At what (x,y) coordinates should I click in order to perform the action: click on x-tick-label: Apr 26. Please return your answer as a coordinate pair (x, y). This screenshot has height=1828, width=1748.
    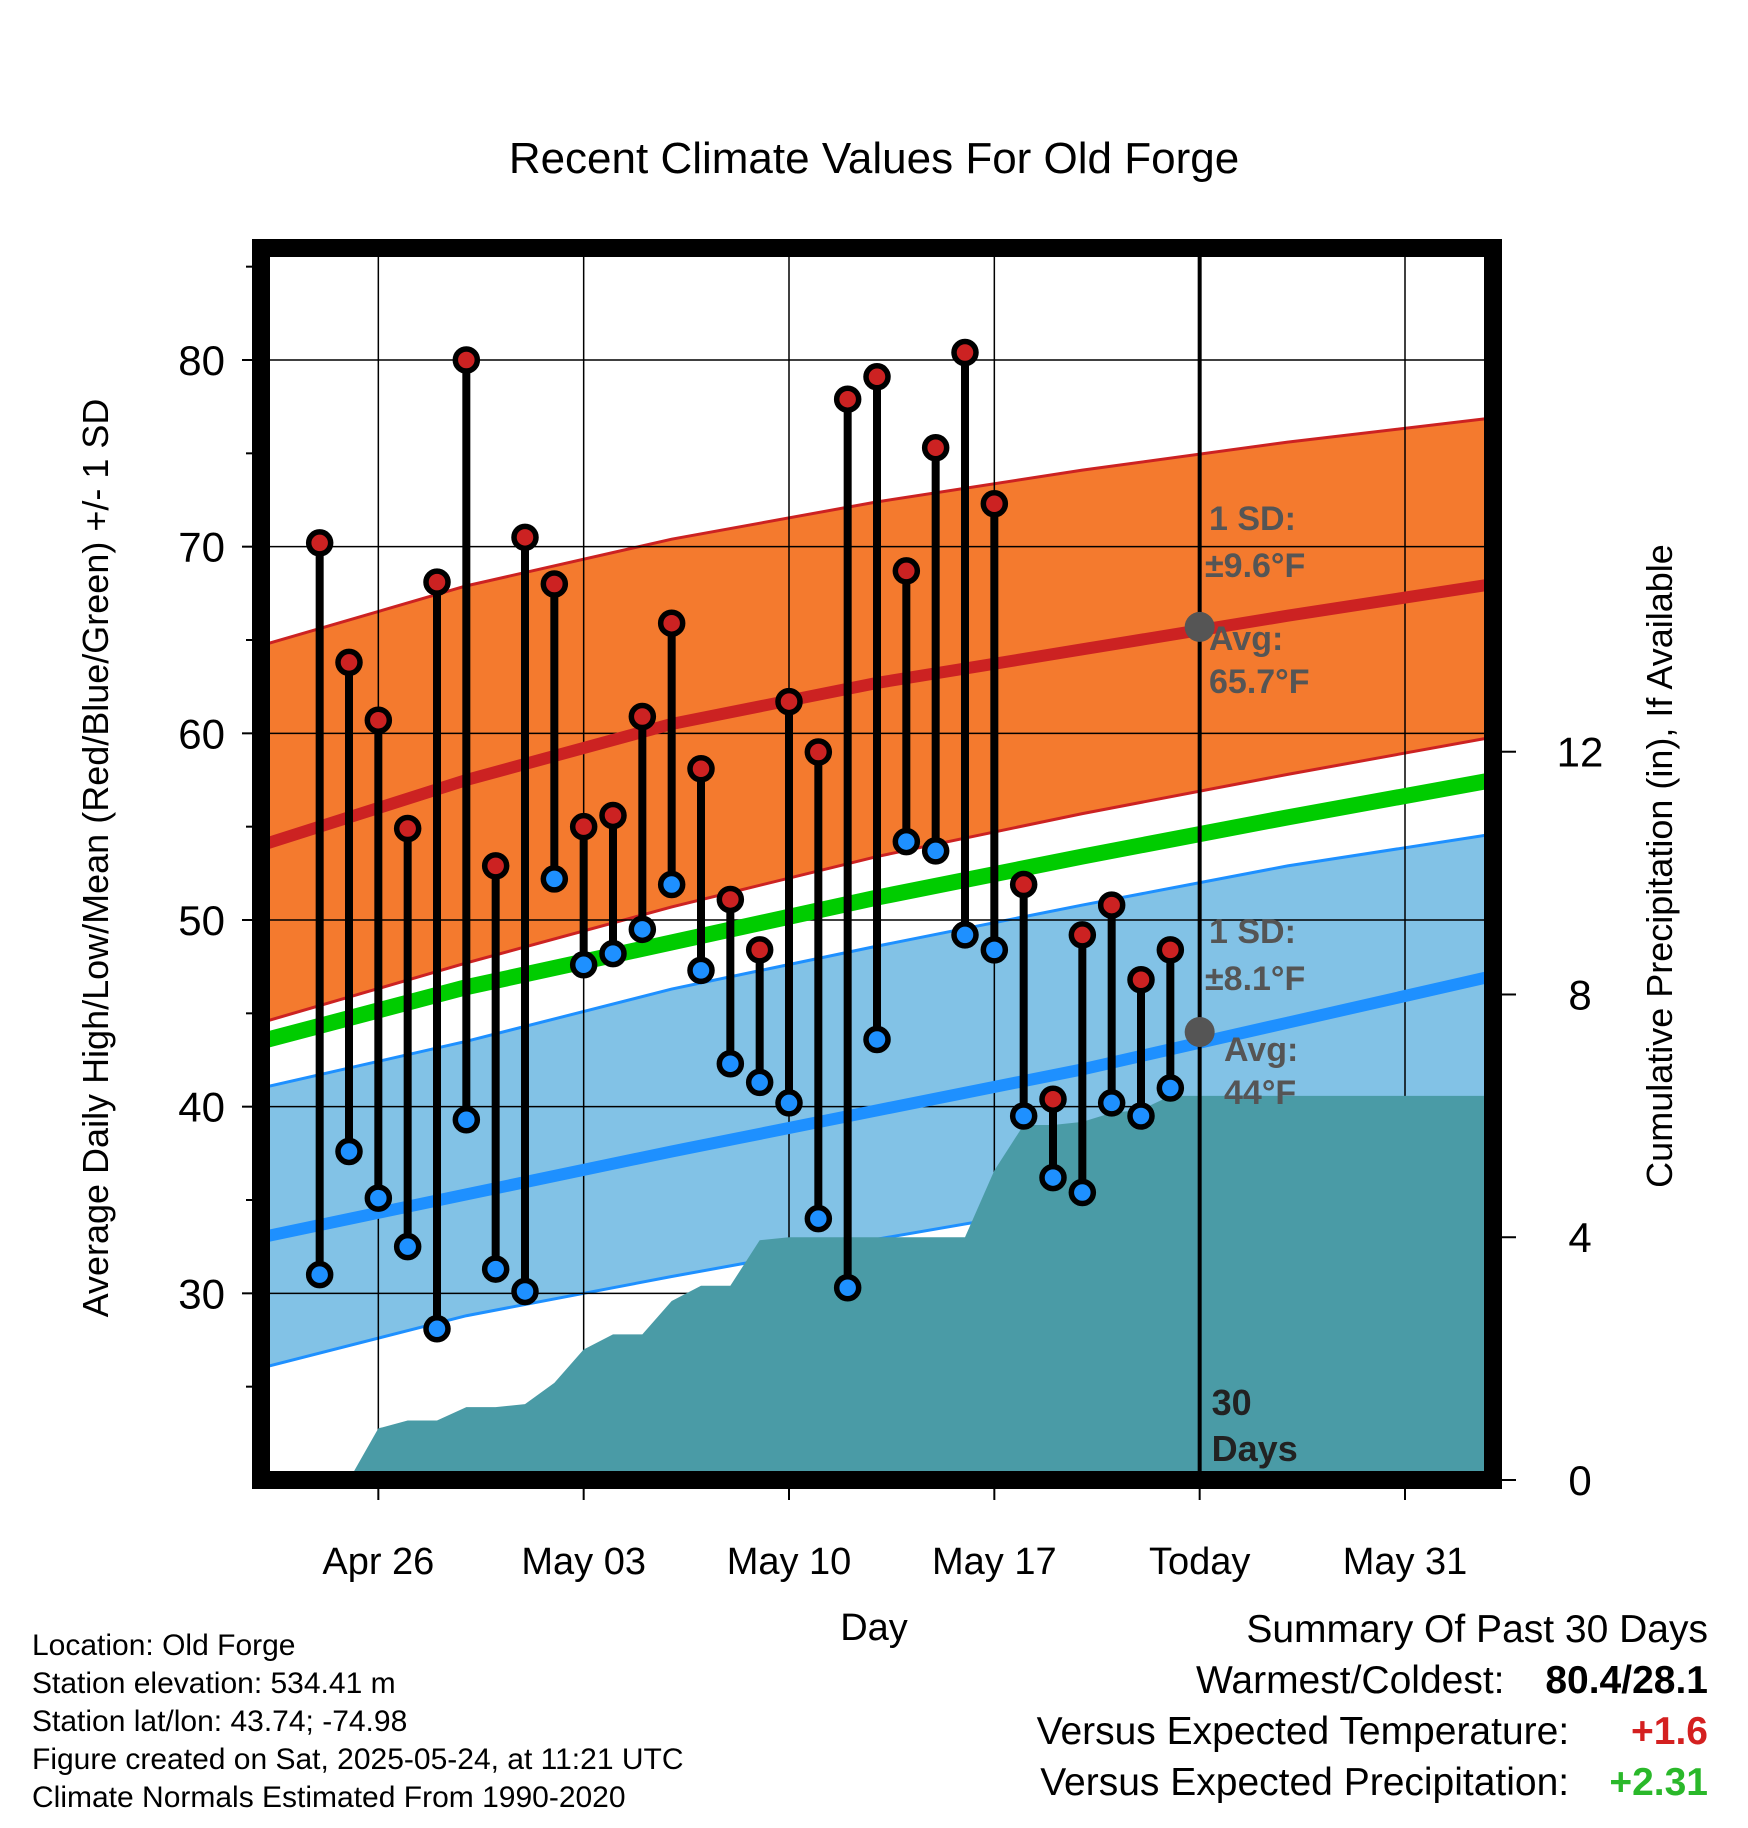
    Looking at the image, I should click on (378, 1562).